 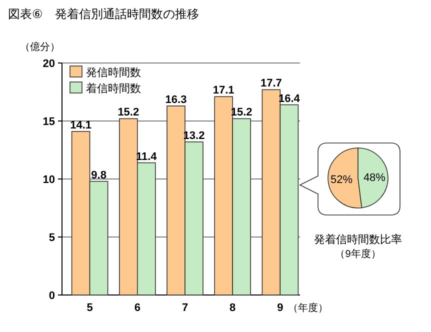 I want to click on legend-label: 発信時間数, so click(x=113, y=72).